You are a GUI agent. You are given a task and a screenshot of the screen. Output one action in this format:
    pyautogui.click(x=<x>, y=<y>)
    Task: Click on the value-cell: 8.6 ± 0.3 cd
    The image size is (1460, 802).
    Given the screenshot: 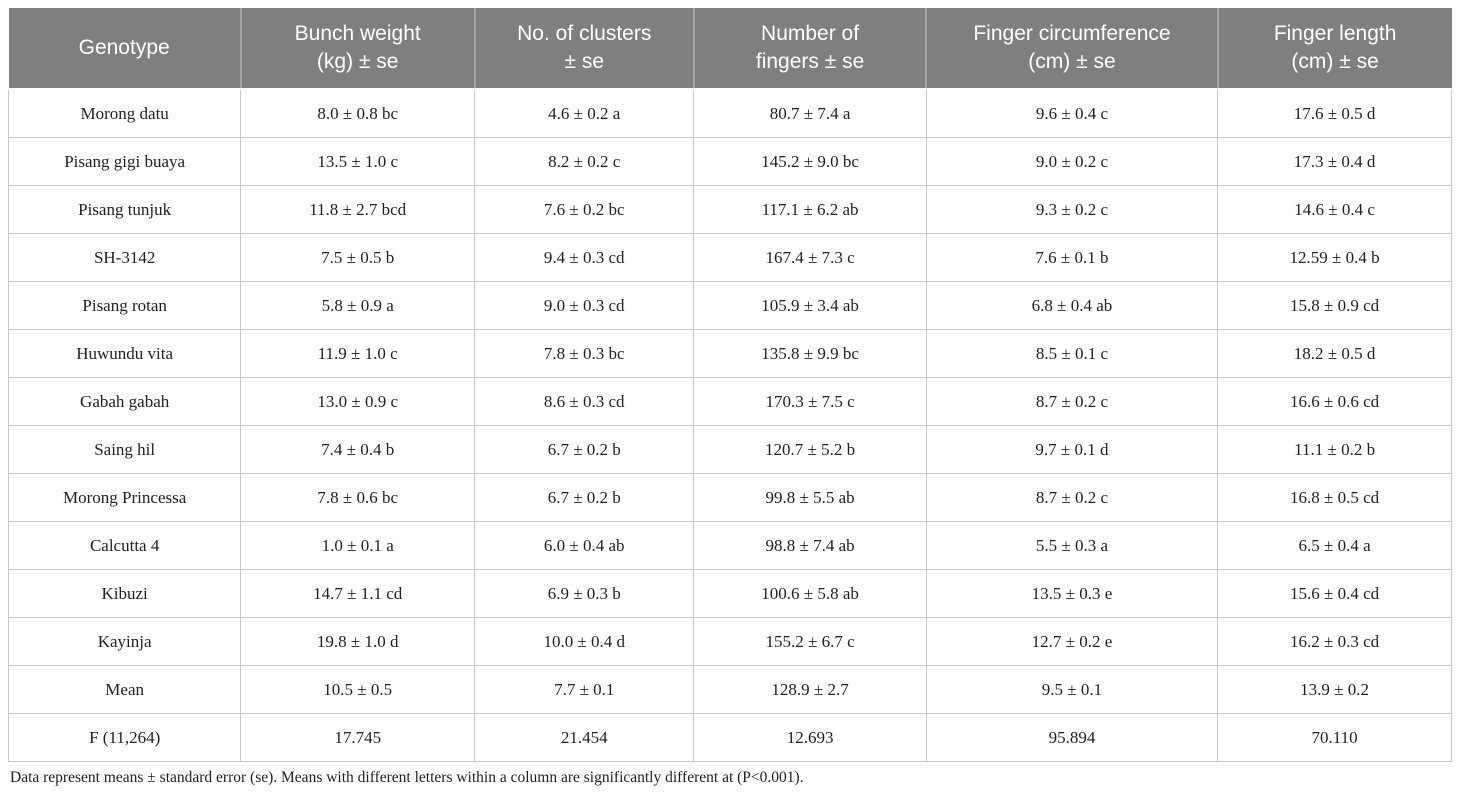 What is the action you would take?
    pyautogui.click(x=584, y=401)
    